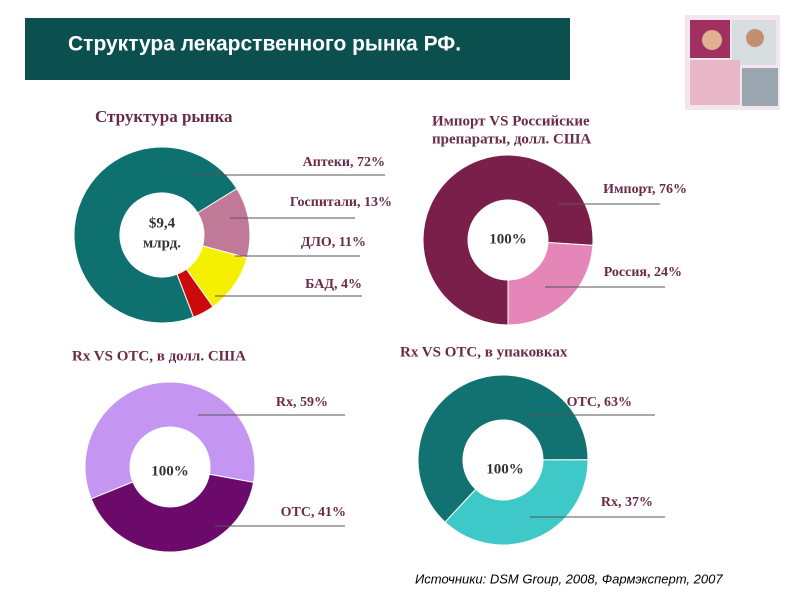  Describe the element at coordinates (511, 121) in the screenshot. I see `chart-title: Импорт VS Российские` at that location.